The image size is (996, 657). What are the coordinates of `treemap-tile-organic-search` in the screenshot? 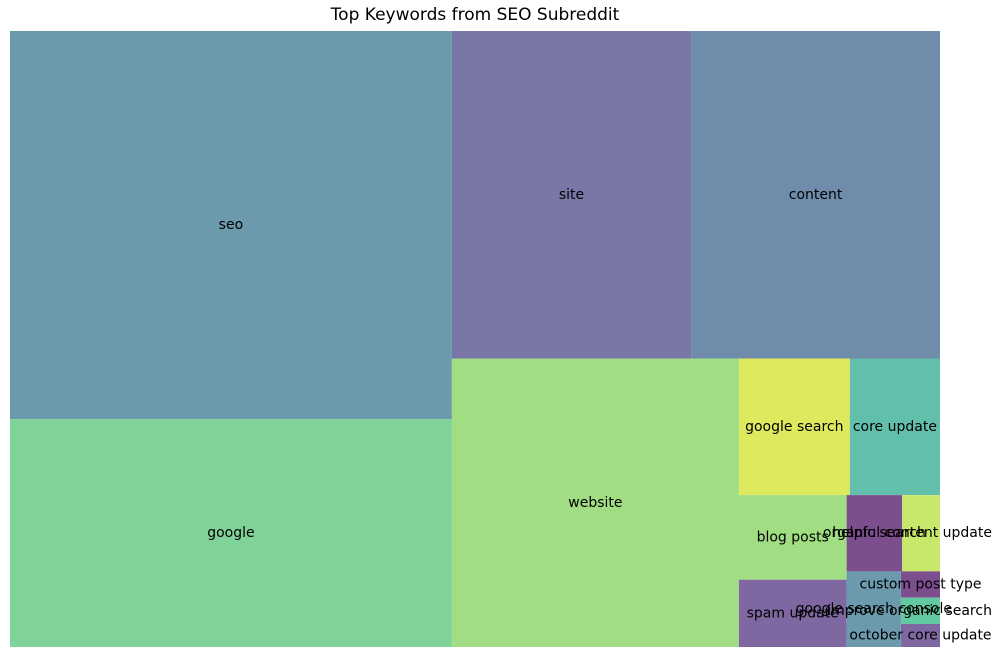 It's located at (874, 533).